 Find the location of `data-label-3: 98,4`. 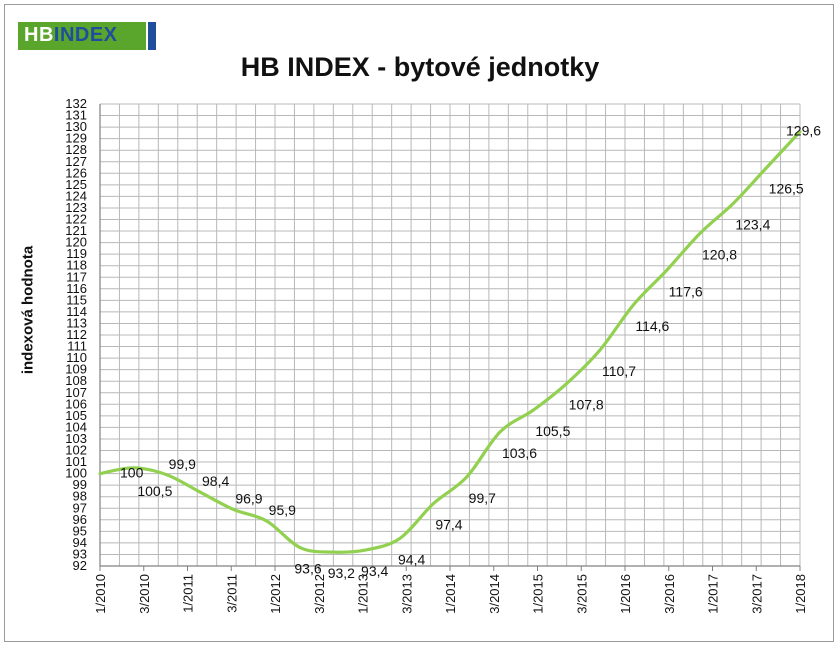

data-label-3: 98,4 is located at coordinates (215, 481).